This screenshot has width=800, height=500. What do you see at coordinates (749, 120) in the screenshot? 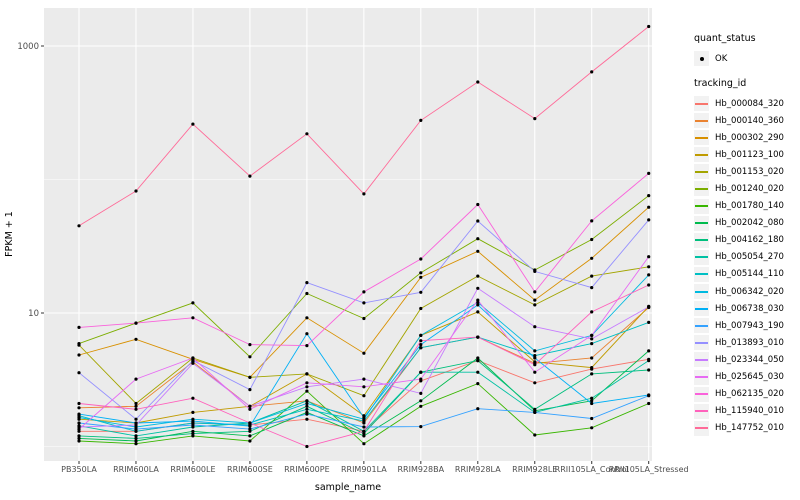
I see `legend-item-label: Hb_000140_360` at bounding box center [749, 120].